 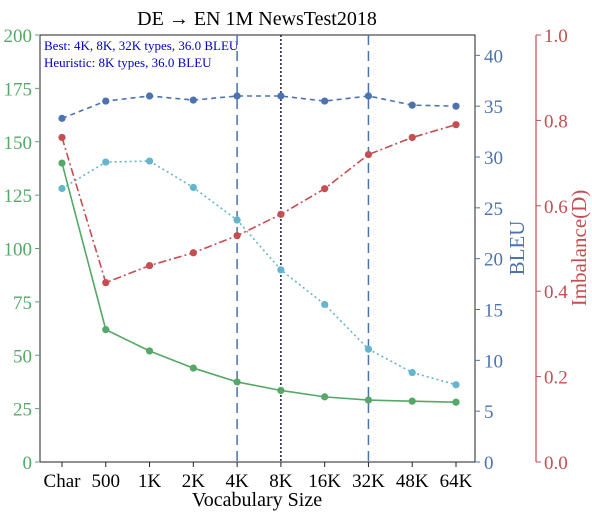 What do you see at coordinates (493, 361) in the screenshot?
I see `bleu-tick-label-2: 10` at bounding box center [493, 361].